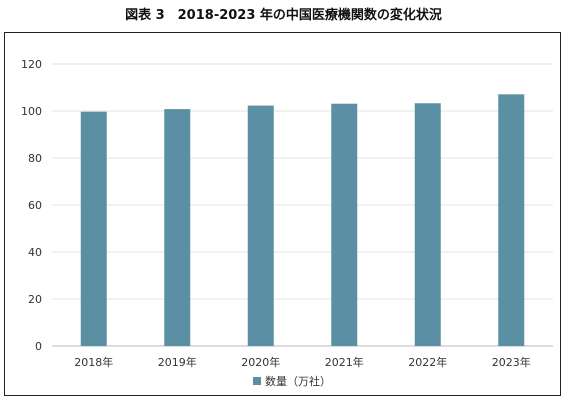 The width and height of the screenshot is (567, 401). I want to click on y-tick-label: 0, so click(38, 346).